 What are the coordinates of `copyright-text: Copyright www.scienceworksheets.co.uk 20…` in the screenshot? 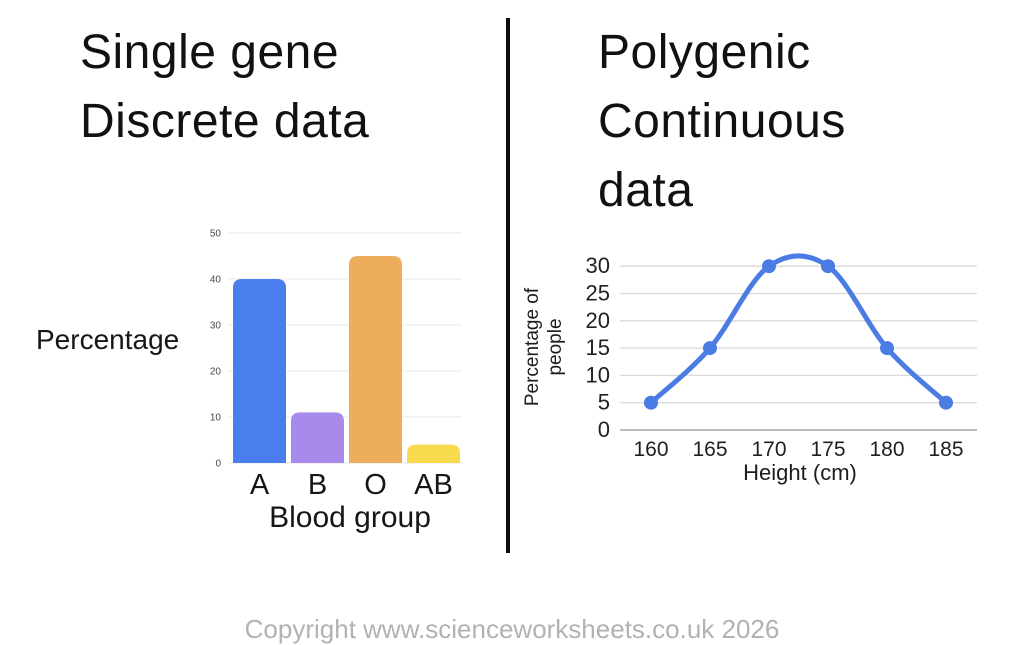 It's located at (512, 629).